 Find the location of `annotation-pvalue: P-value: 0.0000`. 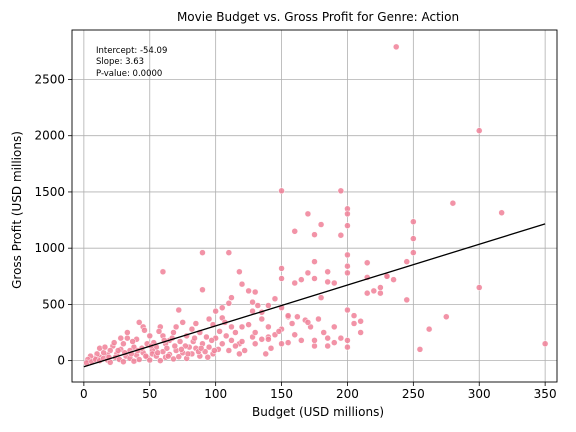

annotation-pvalue: P-value: 0.0000 is located at coordinates (129, 74).